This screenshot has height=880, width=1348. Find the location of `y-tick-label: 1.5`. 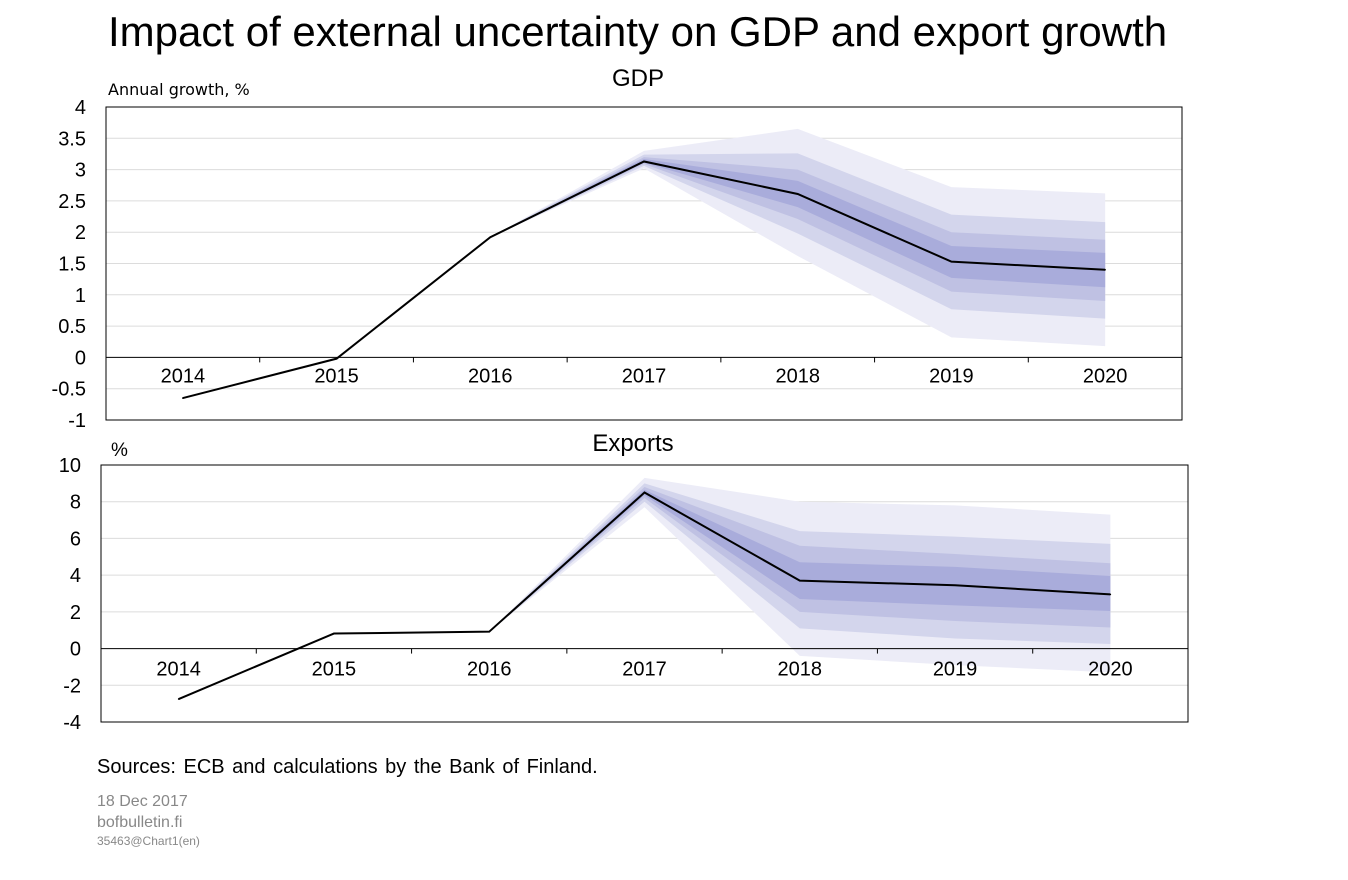

y-tick-label: 1.5 is located at coordinates (72, 265).